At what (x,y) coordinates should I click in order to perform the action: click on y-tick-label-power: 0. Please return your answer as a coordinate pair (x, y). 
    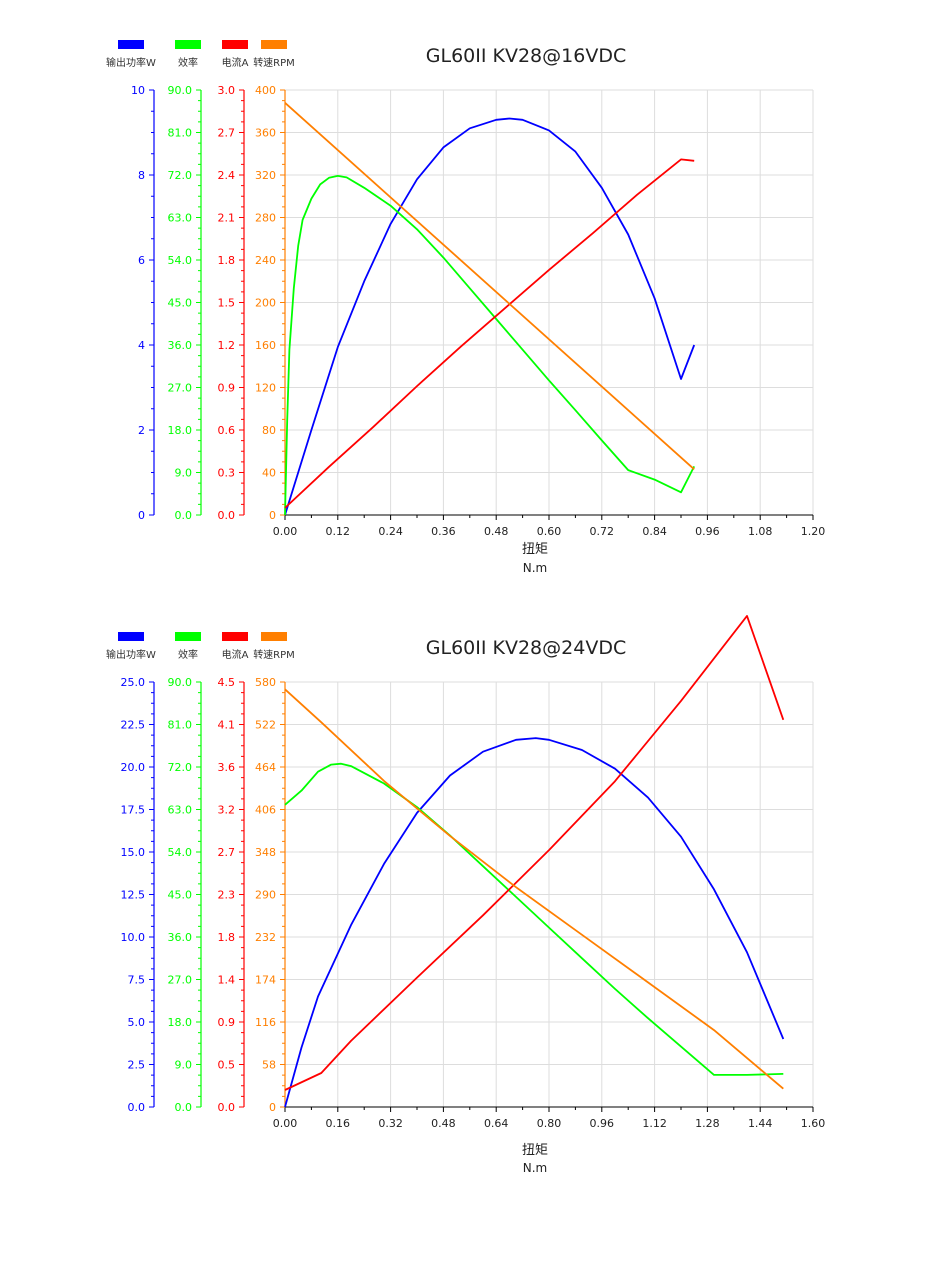
    Looking at the image, I should click on (141, 515).